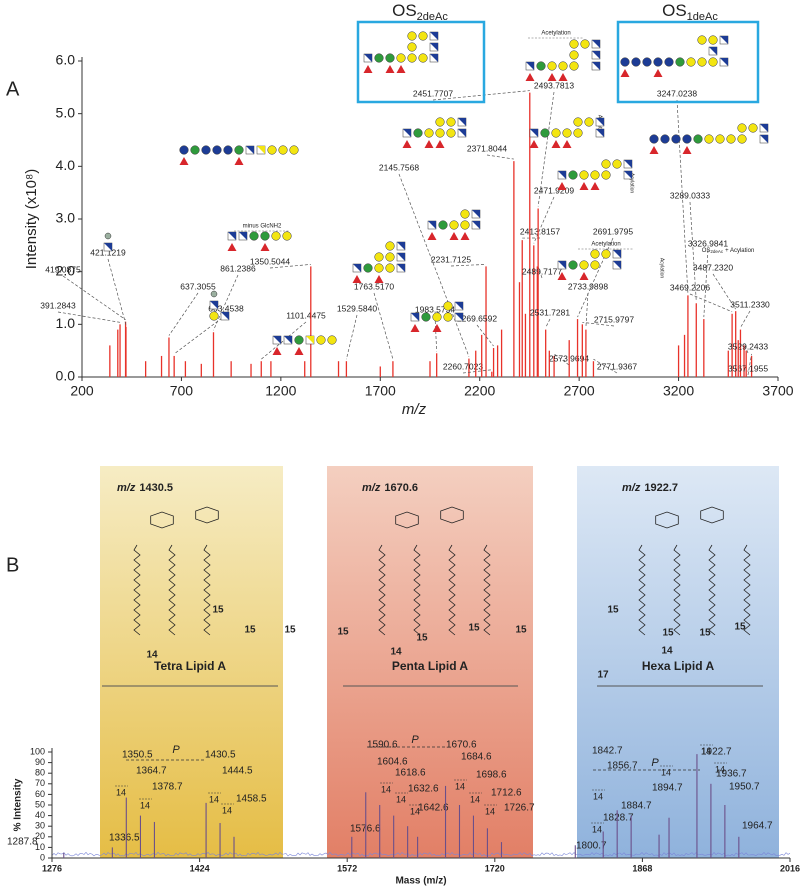  What do you see at coordinates (690, 287) in the screenshot?
I see `peak-label: 3469.2206` at bounding box center [690, 287].